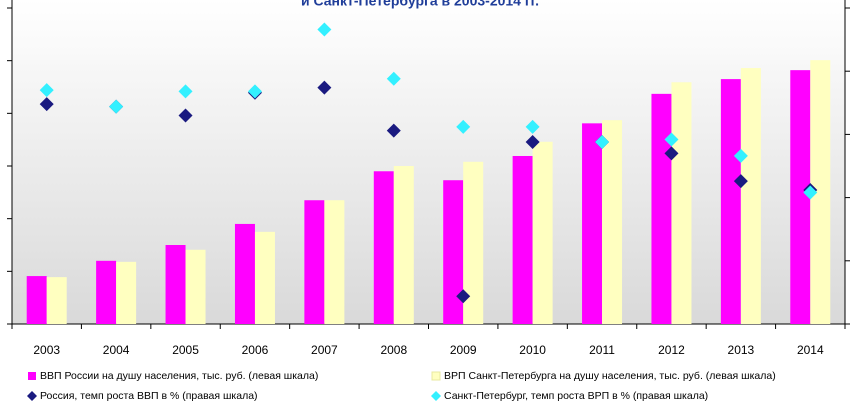 This screenshot has height=415, width=852. I want to click on x-tick-label: 2011, so click(602, 350).